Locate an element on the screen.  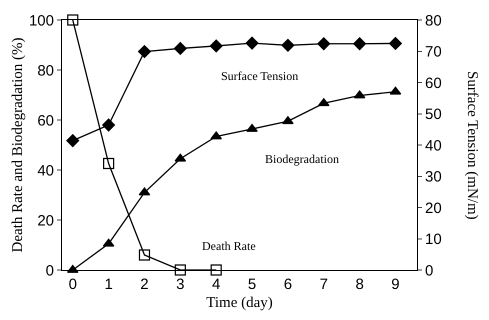
x-tick-label: 0 is located at coordinates (72, 284).